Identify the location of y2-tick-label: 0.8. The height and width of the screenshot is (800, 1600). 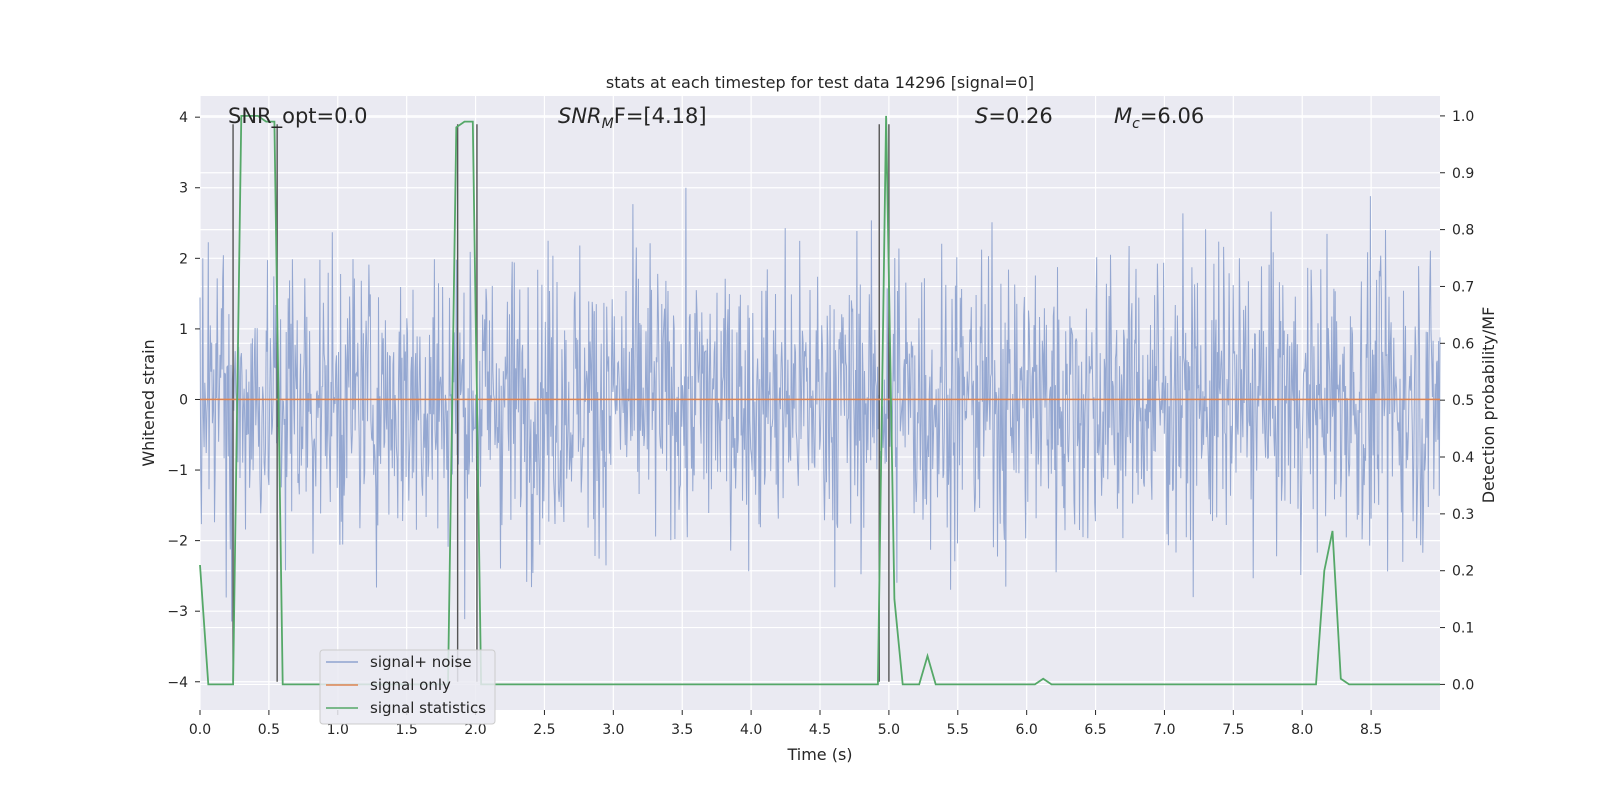
(1463, 231).